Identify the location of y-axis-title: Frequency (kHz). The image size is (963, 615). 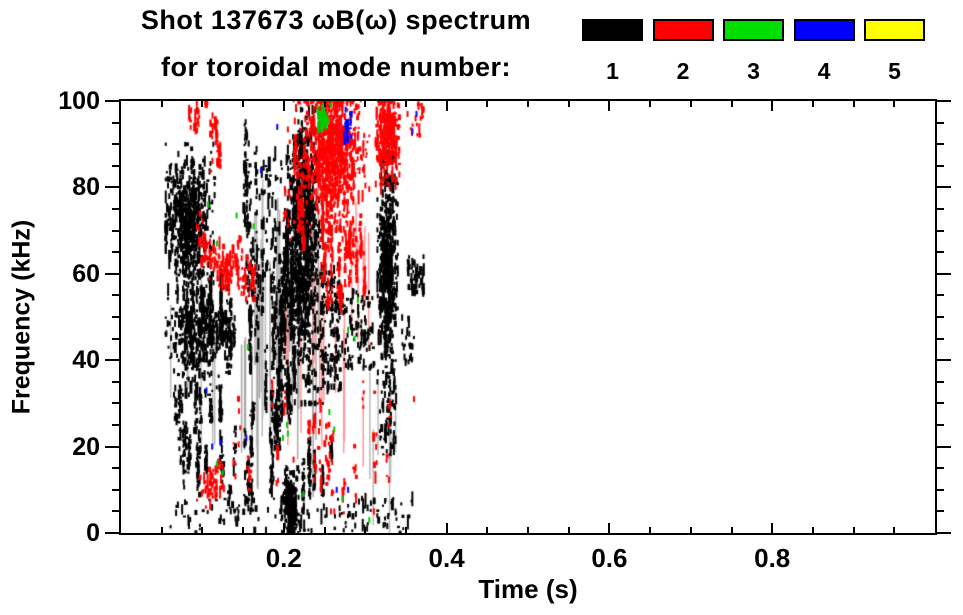
(21, 317).